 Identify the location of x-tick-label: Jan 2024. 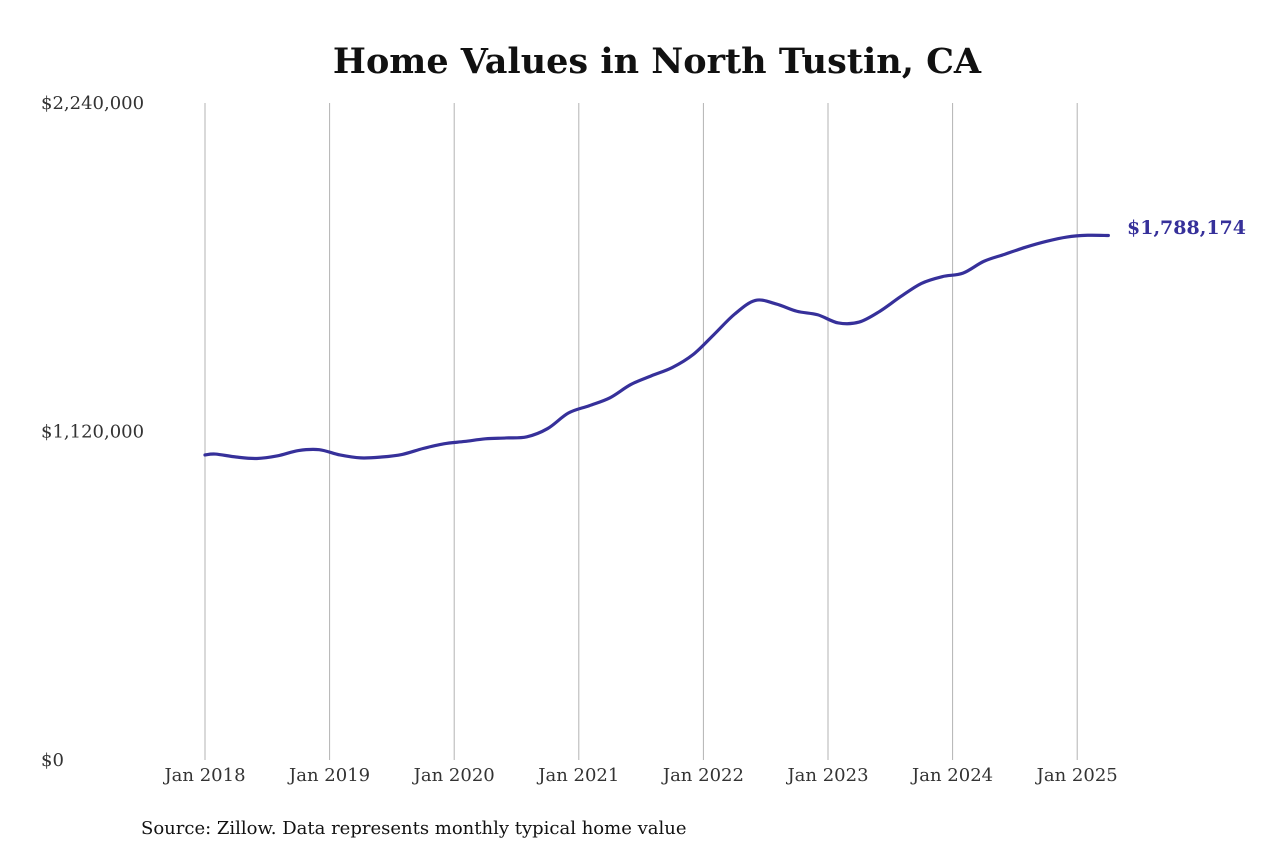
(951, 775).